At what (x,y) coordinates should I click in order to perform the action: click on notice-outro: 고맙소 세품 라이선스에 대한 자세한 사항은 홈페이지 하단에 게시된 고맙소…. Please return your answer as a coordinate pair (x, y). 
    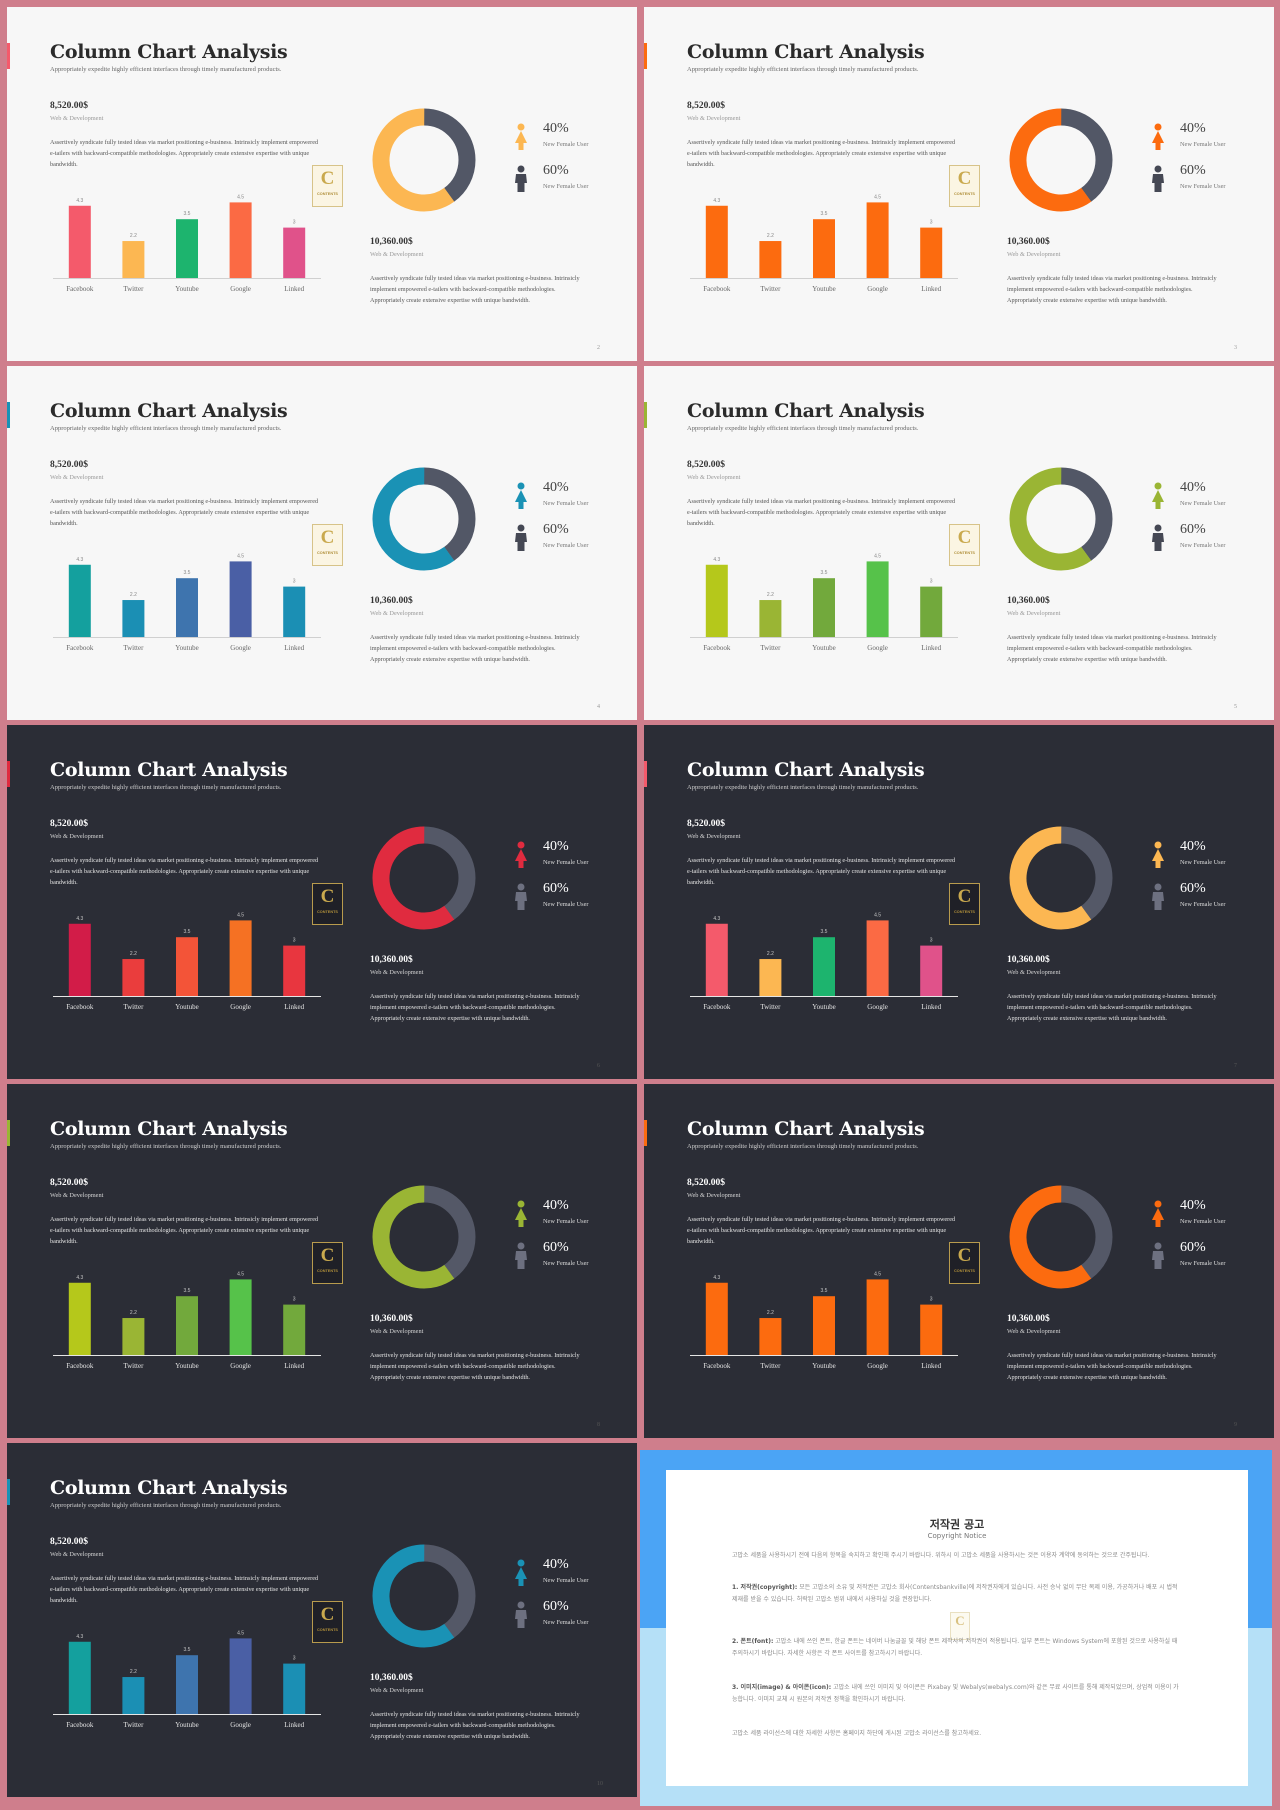
    Looking at the image, I should click on (857, 1733).